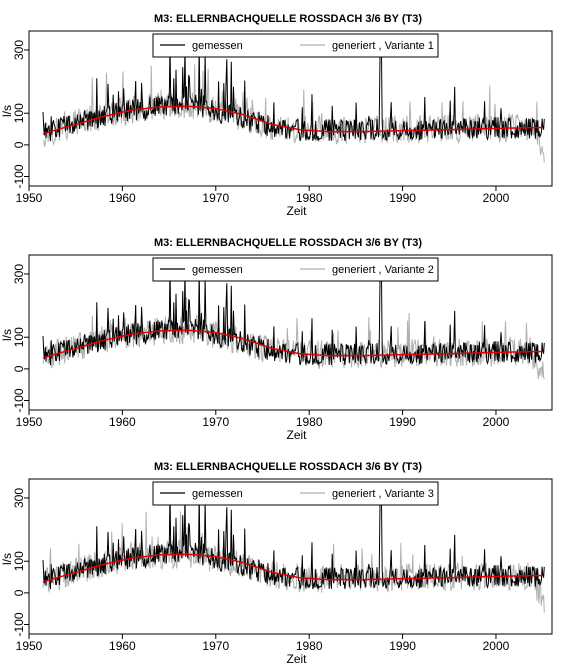 This screenshot has width=576, height=671. I want to click on legend: gemessen generiert , Variante 1, so click(295, 45).